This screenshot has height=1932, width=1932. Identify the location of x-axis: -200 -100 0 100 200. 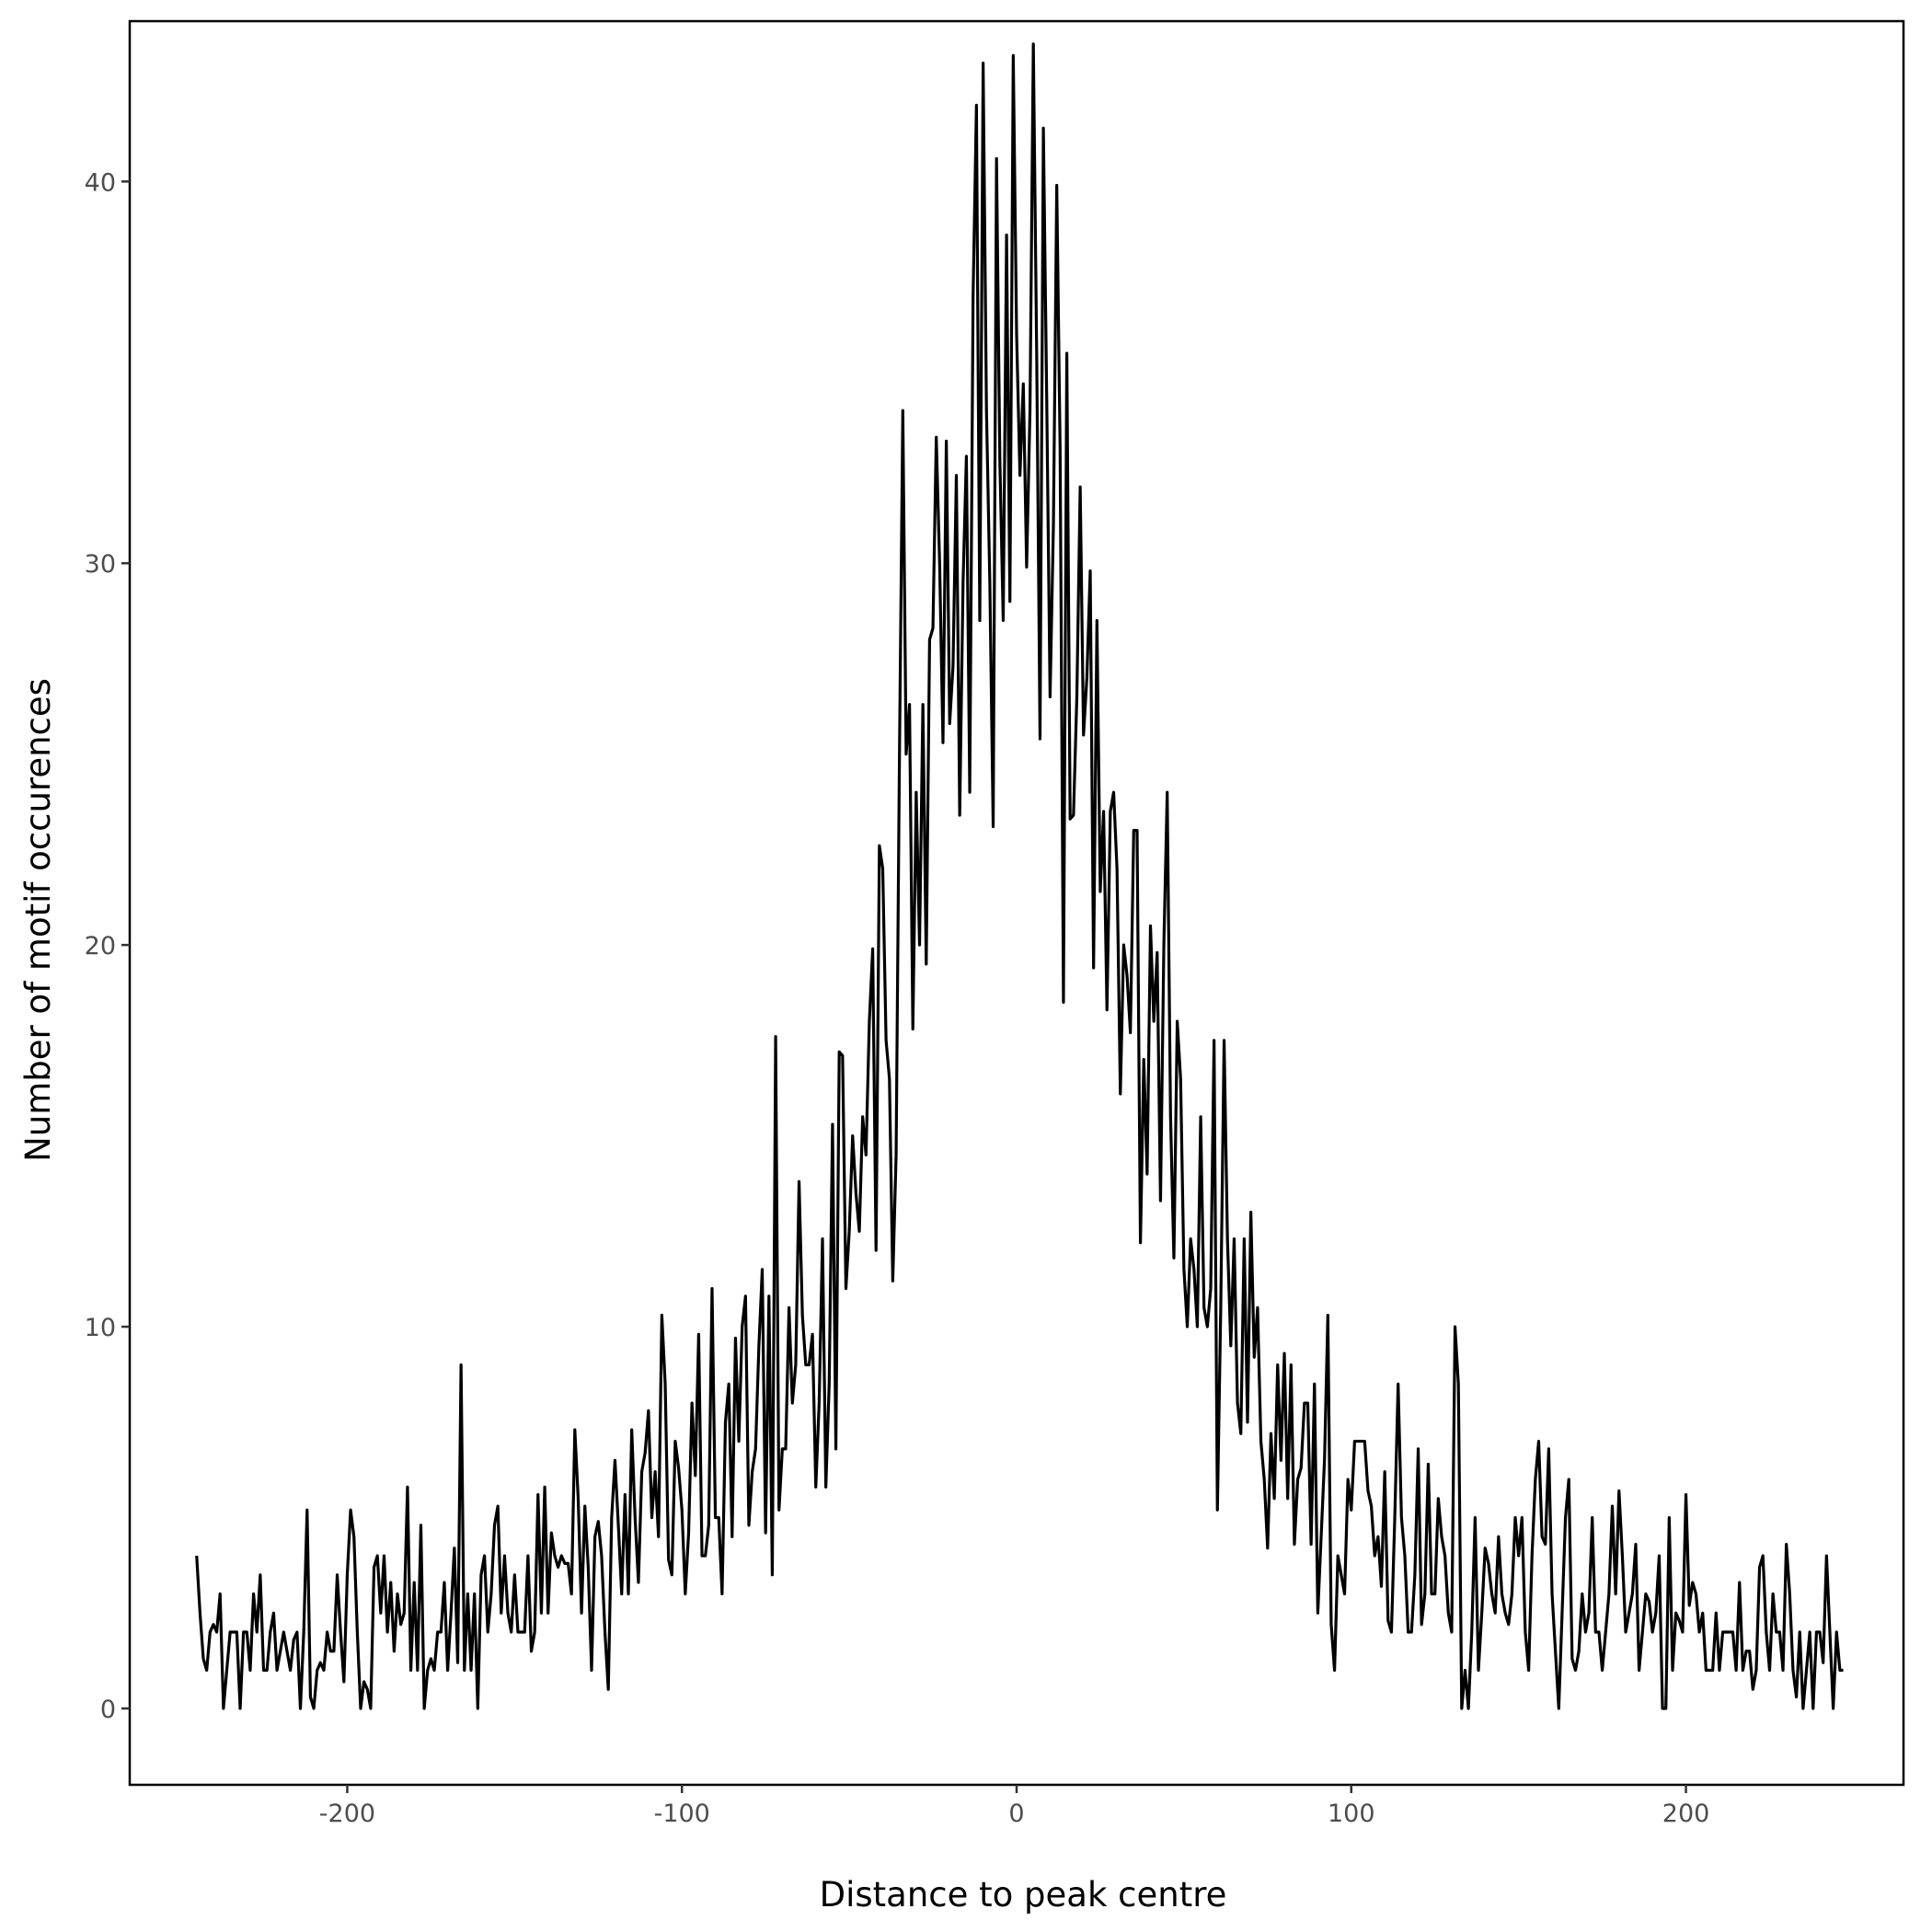
(1014, 1806).